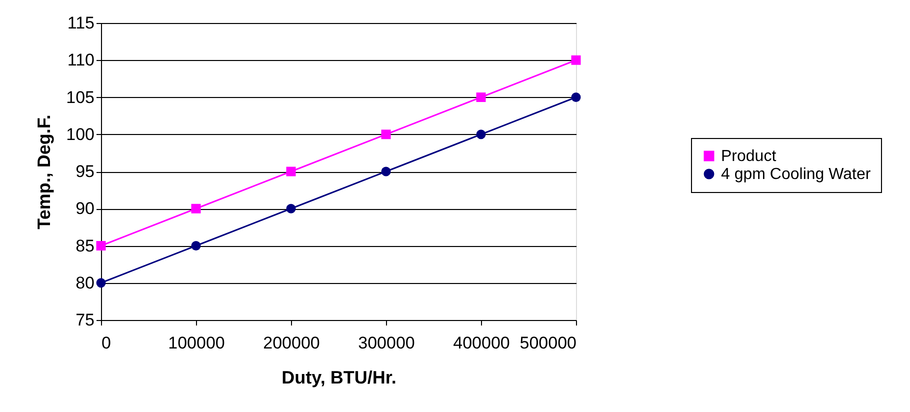  I want to click on legend-label: 4 gpm Cooling Water, so click(796, 174).